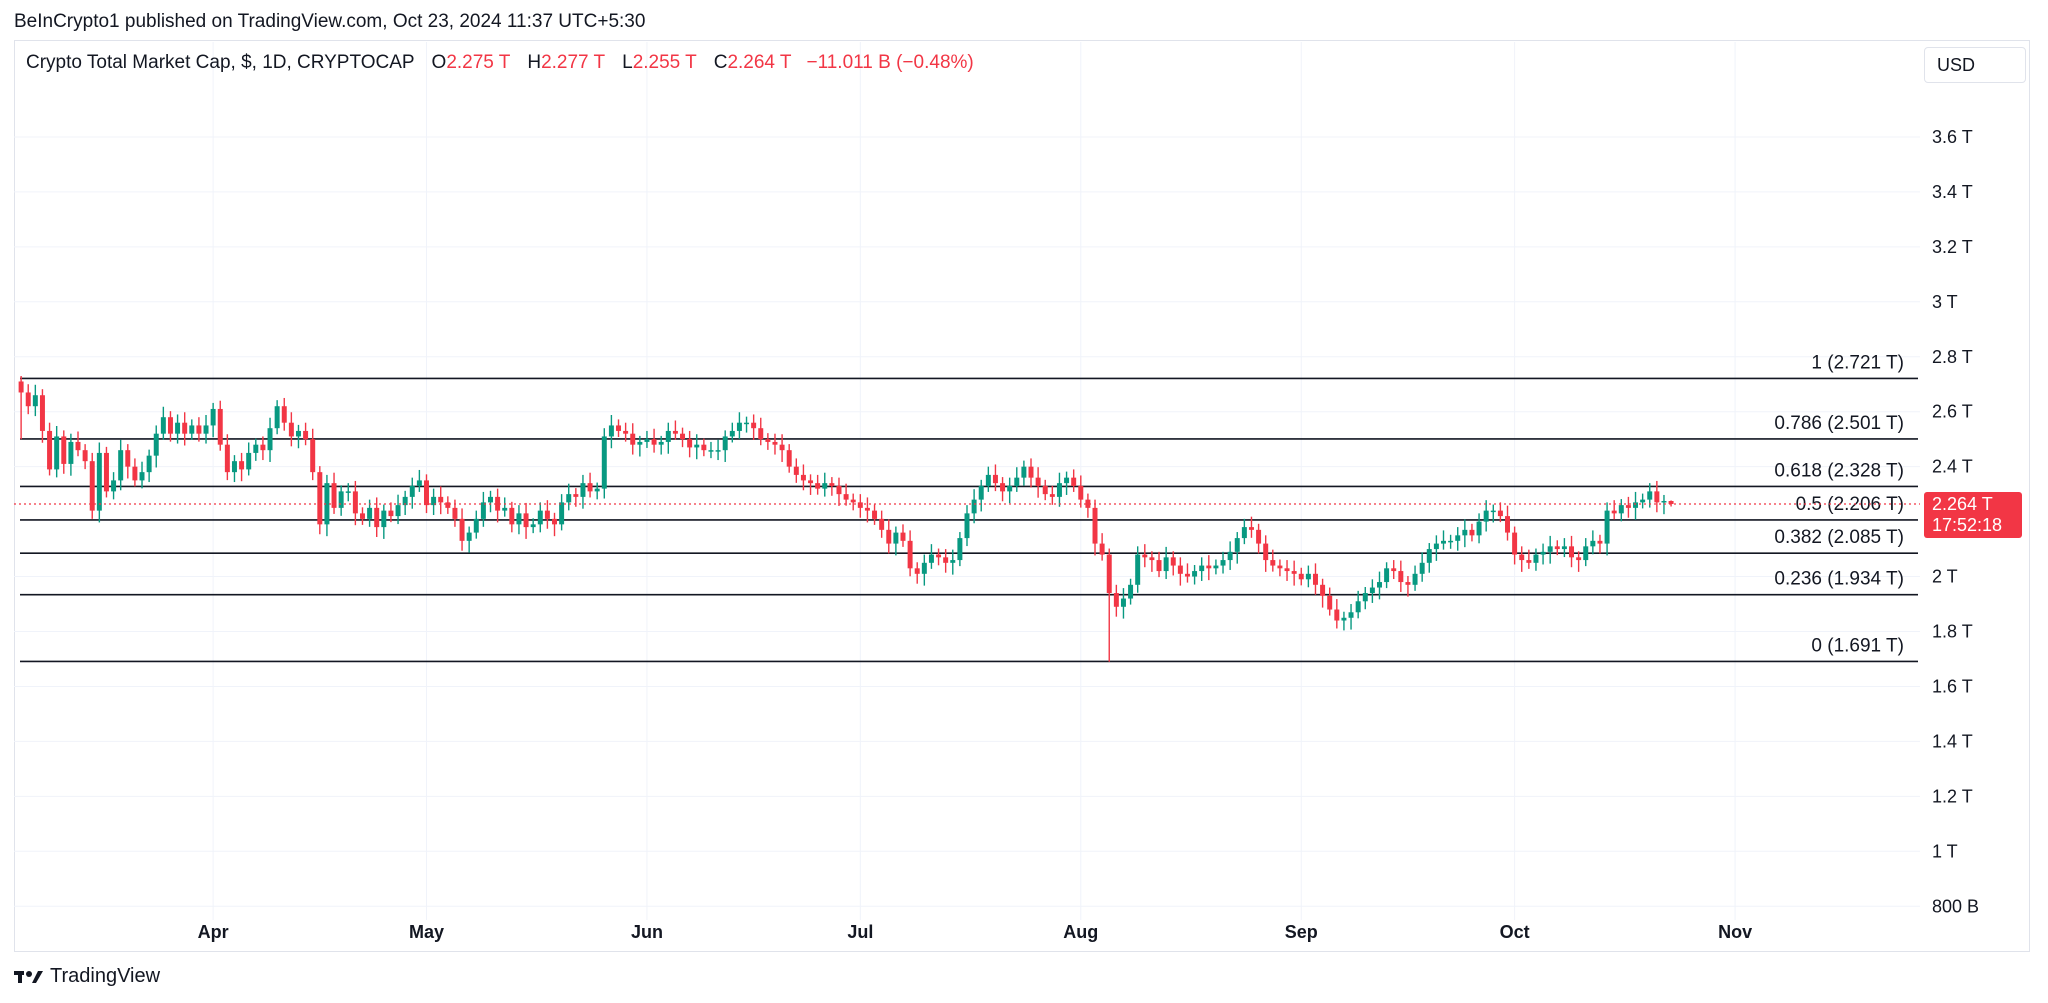 This screenshot has width=2048, height=1003. Describe the element at coordinates (1857, 362) in the screenshot. I see `fib-level-label: 1 (2.721 T)` at that location.